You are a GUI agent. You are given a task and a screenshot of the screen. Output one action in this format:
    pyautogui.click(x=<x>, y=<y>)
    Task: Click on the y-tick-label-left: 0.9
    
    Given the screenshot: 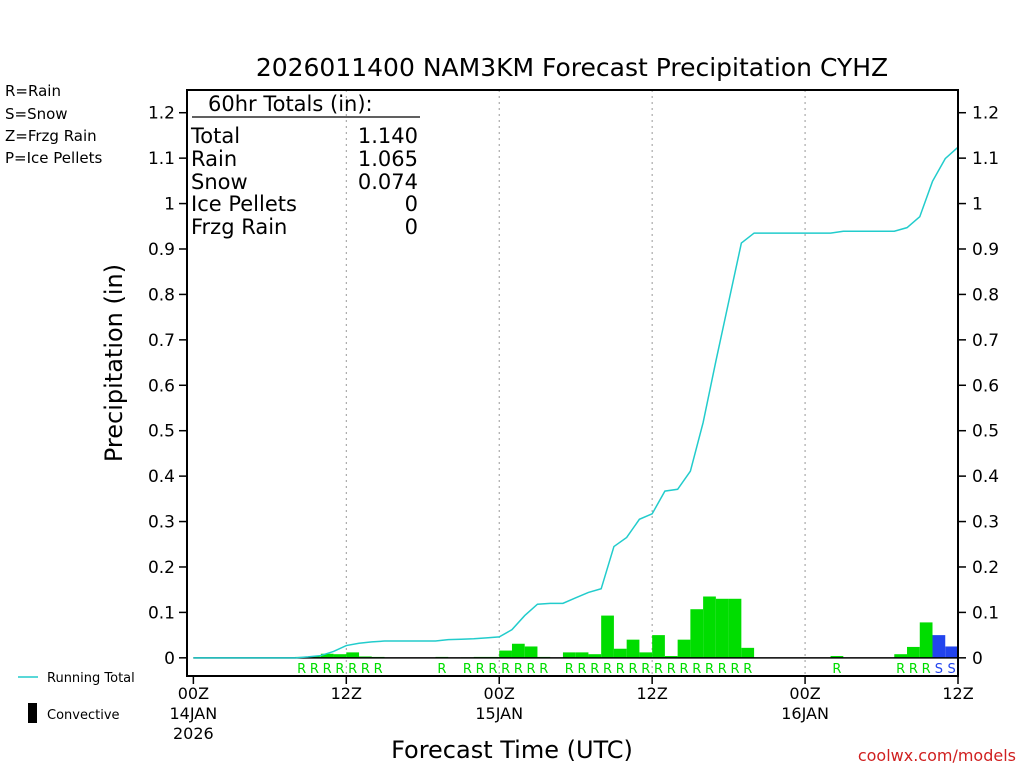 What is the action you would take?
    pyautogui.click(x=161, y=250)
    